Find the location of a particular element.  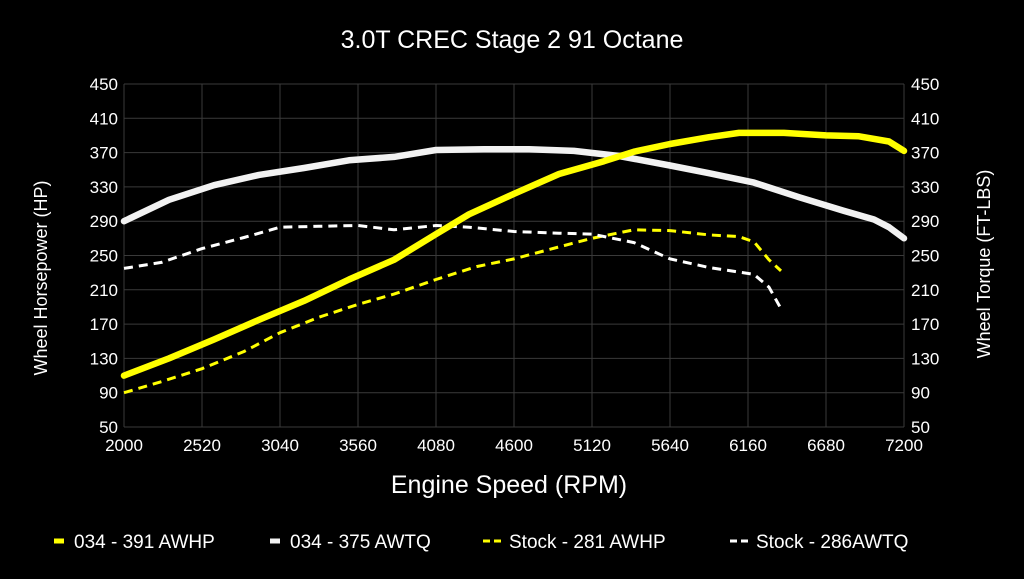

x-tick-5: 4600 is located at coordinates (514, 445).